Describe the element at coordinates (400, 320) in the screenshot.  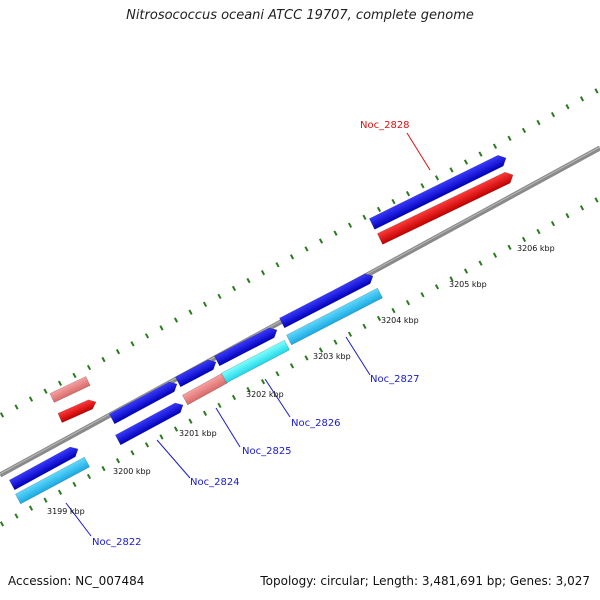
I see `scale-label: 3204 kbp` at that location.